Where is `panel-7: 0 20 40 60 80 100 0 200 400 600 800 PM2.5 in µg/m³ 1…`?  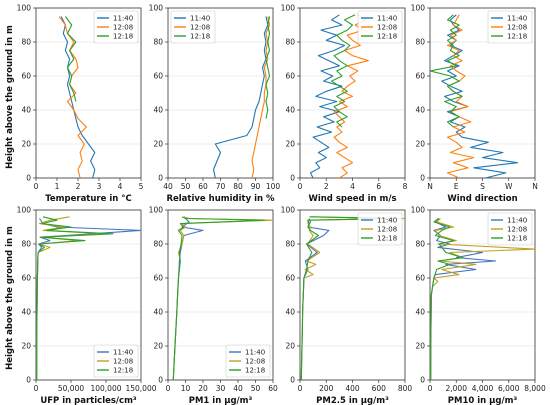 panel-7: 0 20 40 60 80 100 0 200 400 600 800 PM2.5 in µg/m³ 1… is located at coordinates (347, 305).